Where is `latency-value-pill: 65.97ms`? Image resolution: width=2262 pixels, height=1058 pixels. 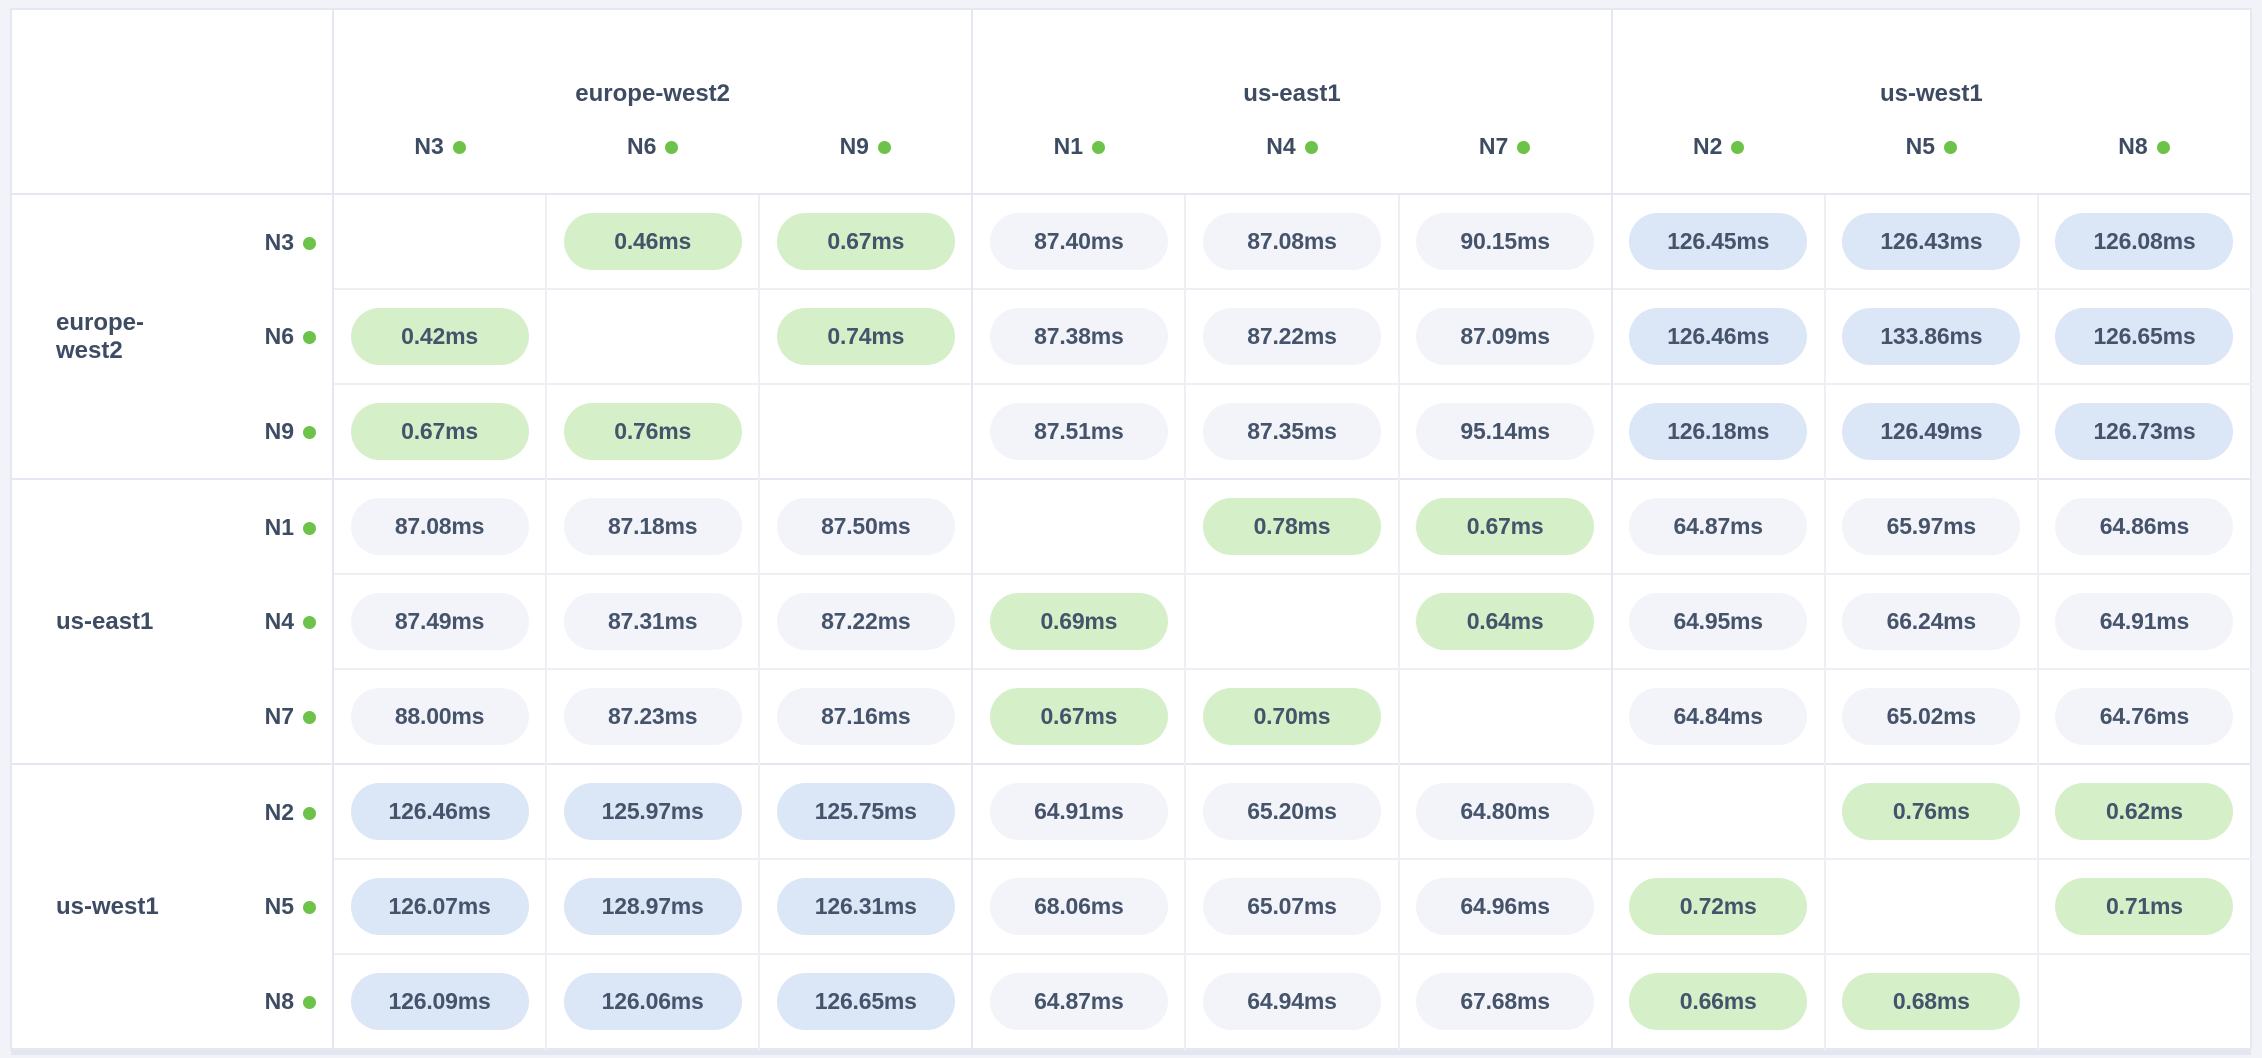 latency-value-pill: 65.97ms is located at coordinates (1931, 526).